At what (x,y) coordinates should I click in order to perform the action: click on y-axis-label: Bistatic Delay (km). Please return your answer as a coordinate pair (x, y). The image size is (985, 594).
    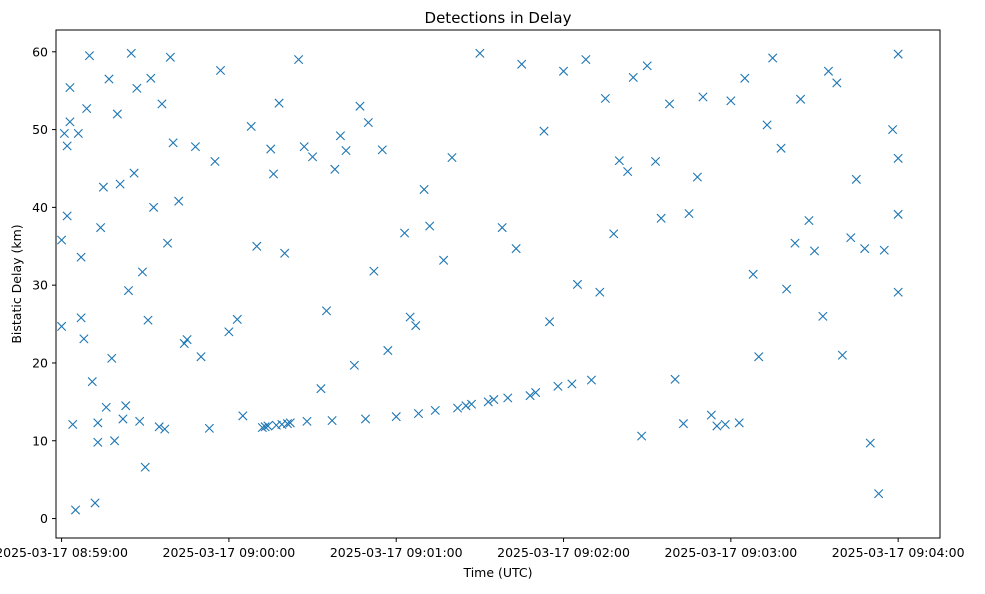
    Looking at the image, I should click on (16, 283).